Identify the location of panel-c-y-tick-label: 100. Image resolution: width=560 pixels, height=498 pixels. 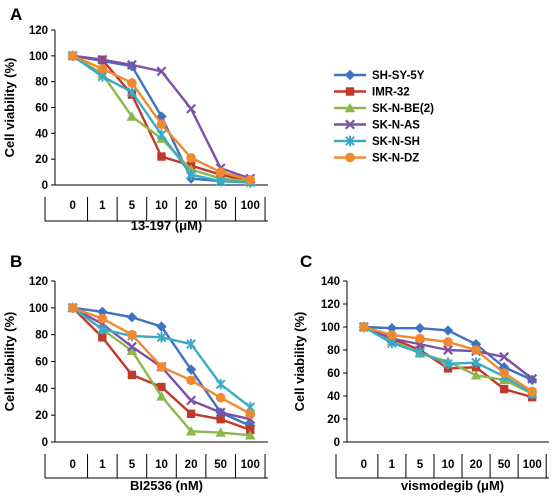
(330, 328).